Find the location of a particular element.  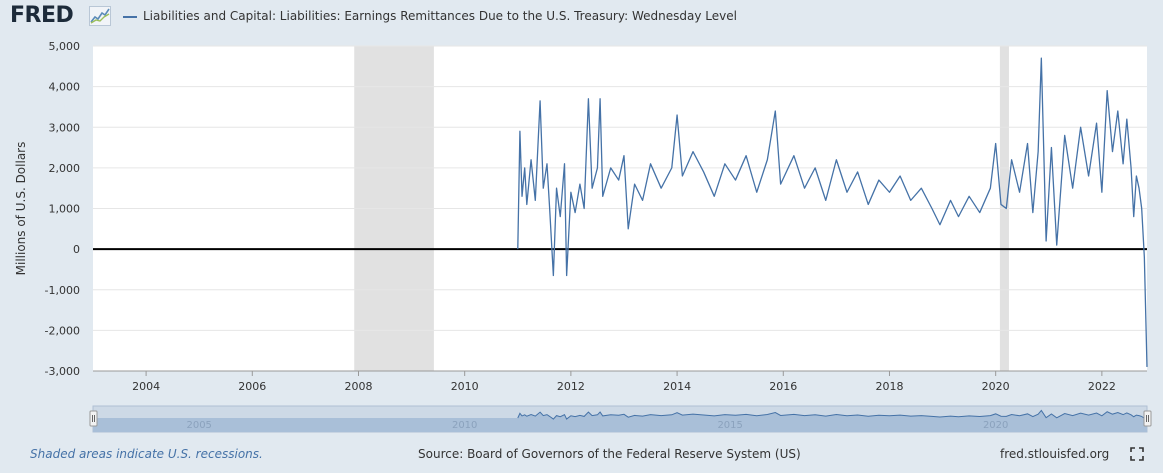

x-tick-label: 2018 is located at coordinates (889, 386).